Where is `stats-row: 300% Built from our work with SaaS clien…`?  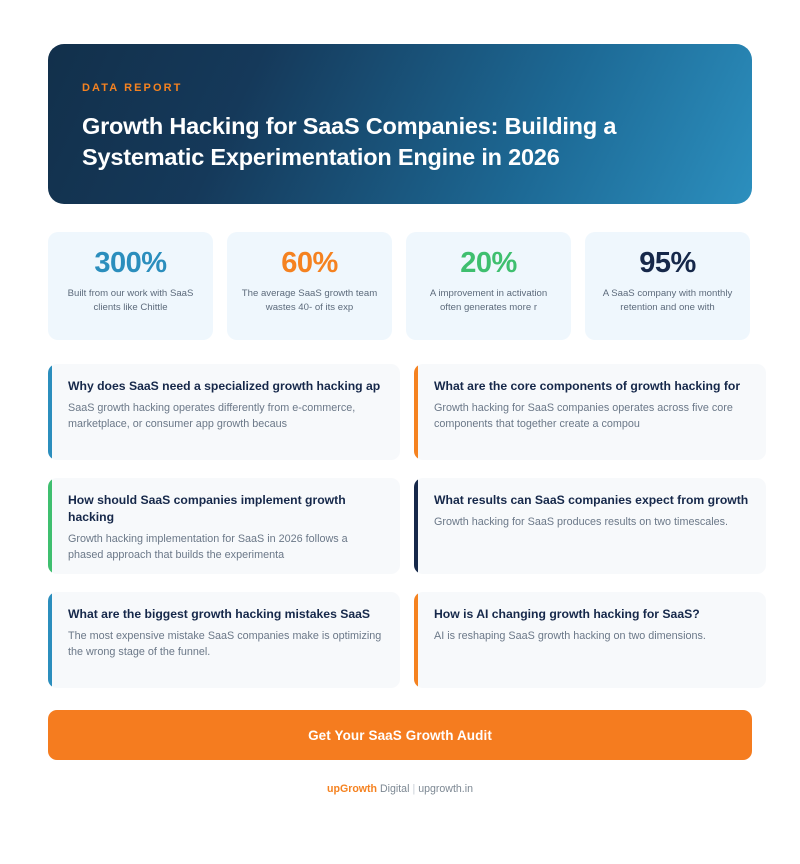
stats-row: 300% Built from our work with SaaS clien… is located at coordinates (400, 286).